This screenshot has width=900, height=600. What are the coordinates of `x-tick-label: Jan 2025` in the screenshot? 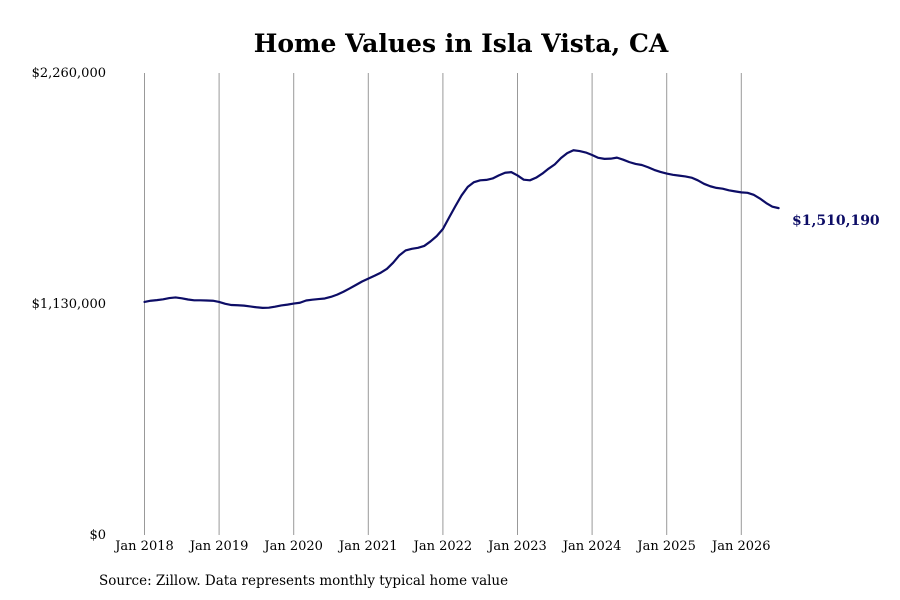 It's located at (665, 546).